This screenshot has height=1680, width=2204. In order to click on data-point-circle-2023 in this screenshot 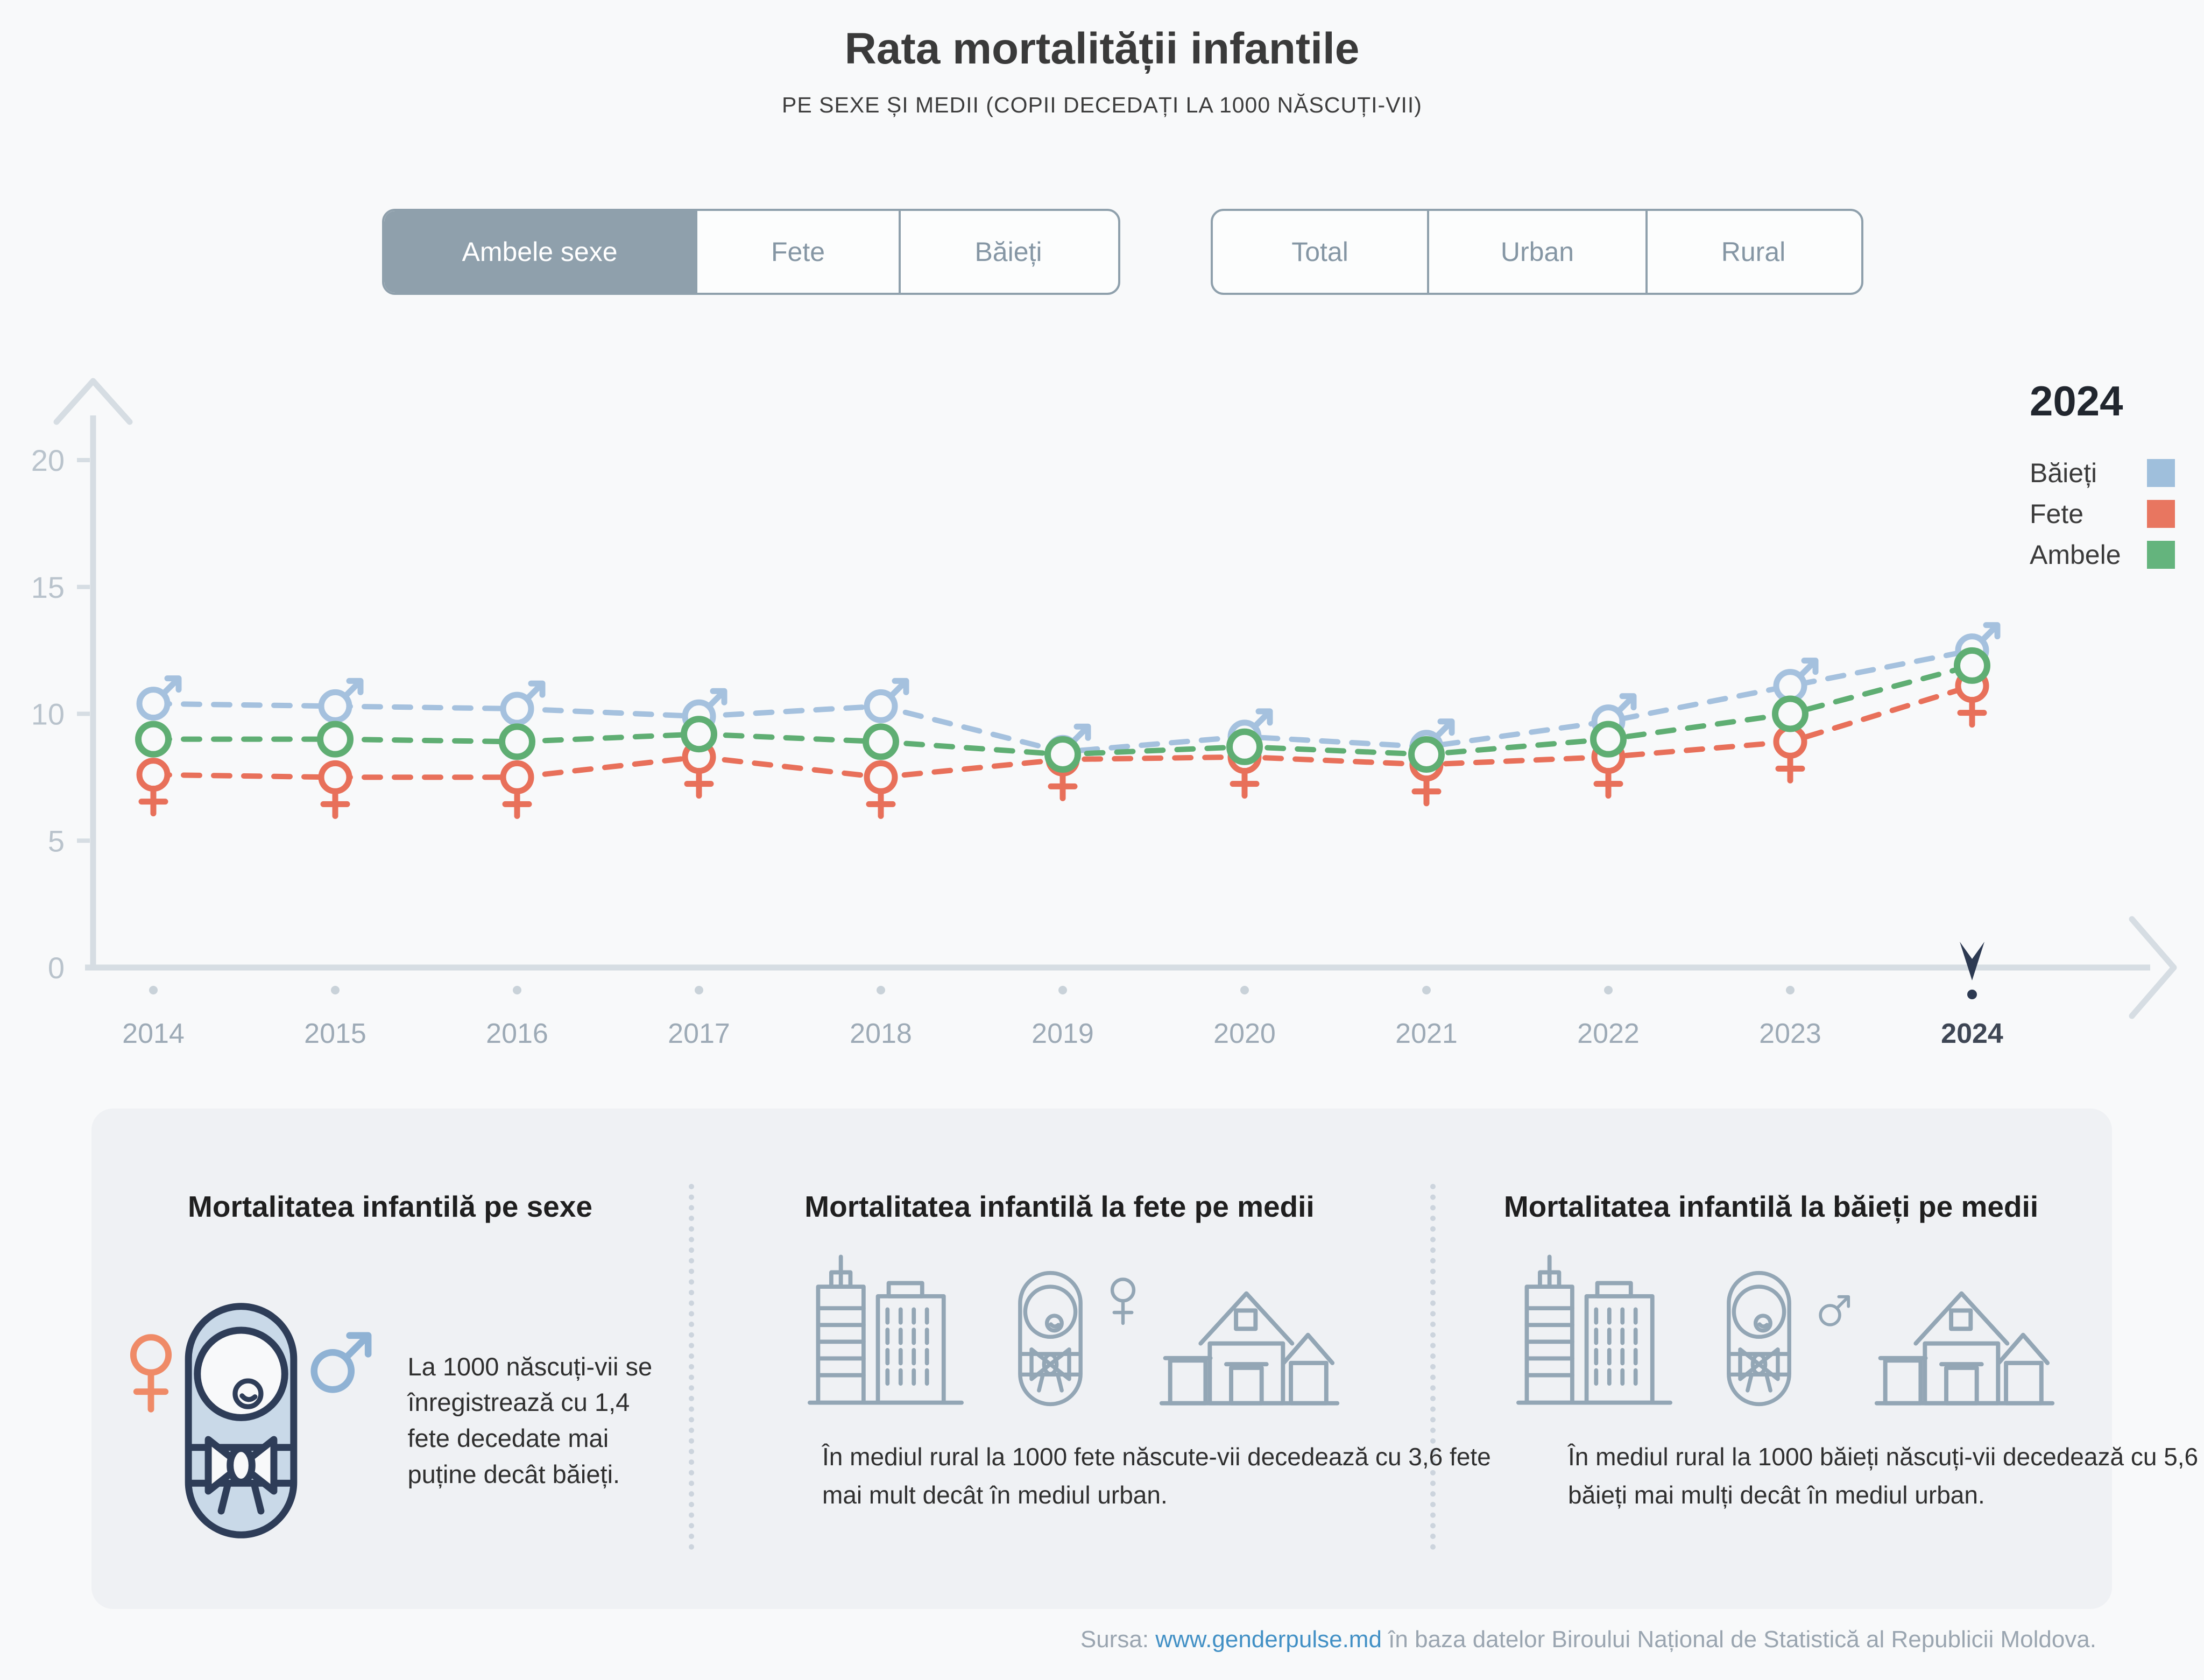, I will do `click(1790, 713)`.